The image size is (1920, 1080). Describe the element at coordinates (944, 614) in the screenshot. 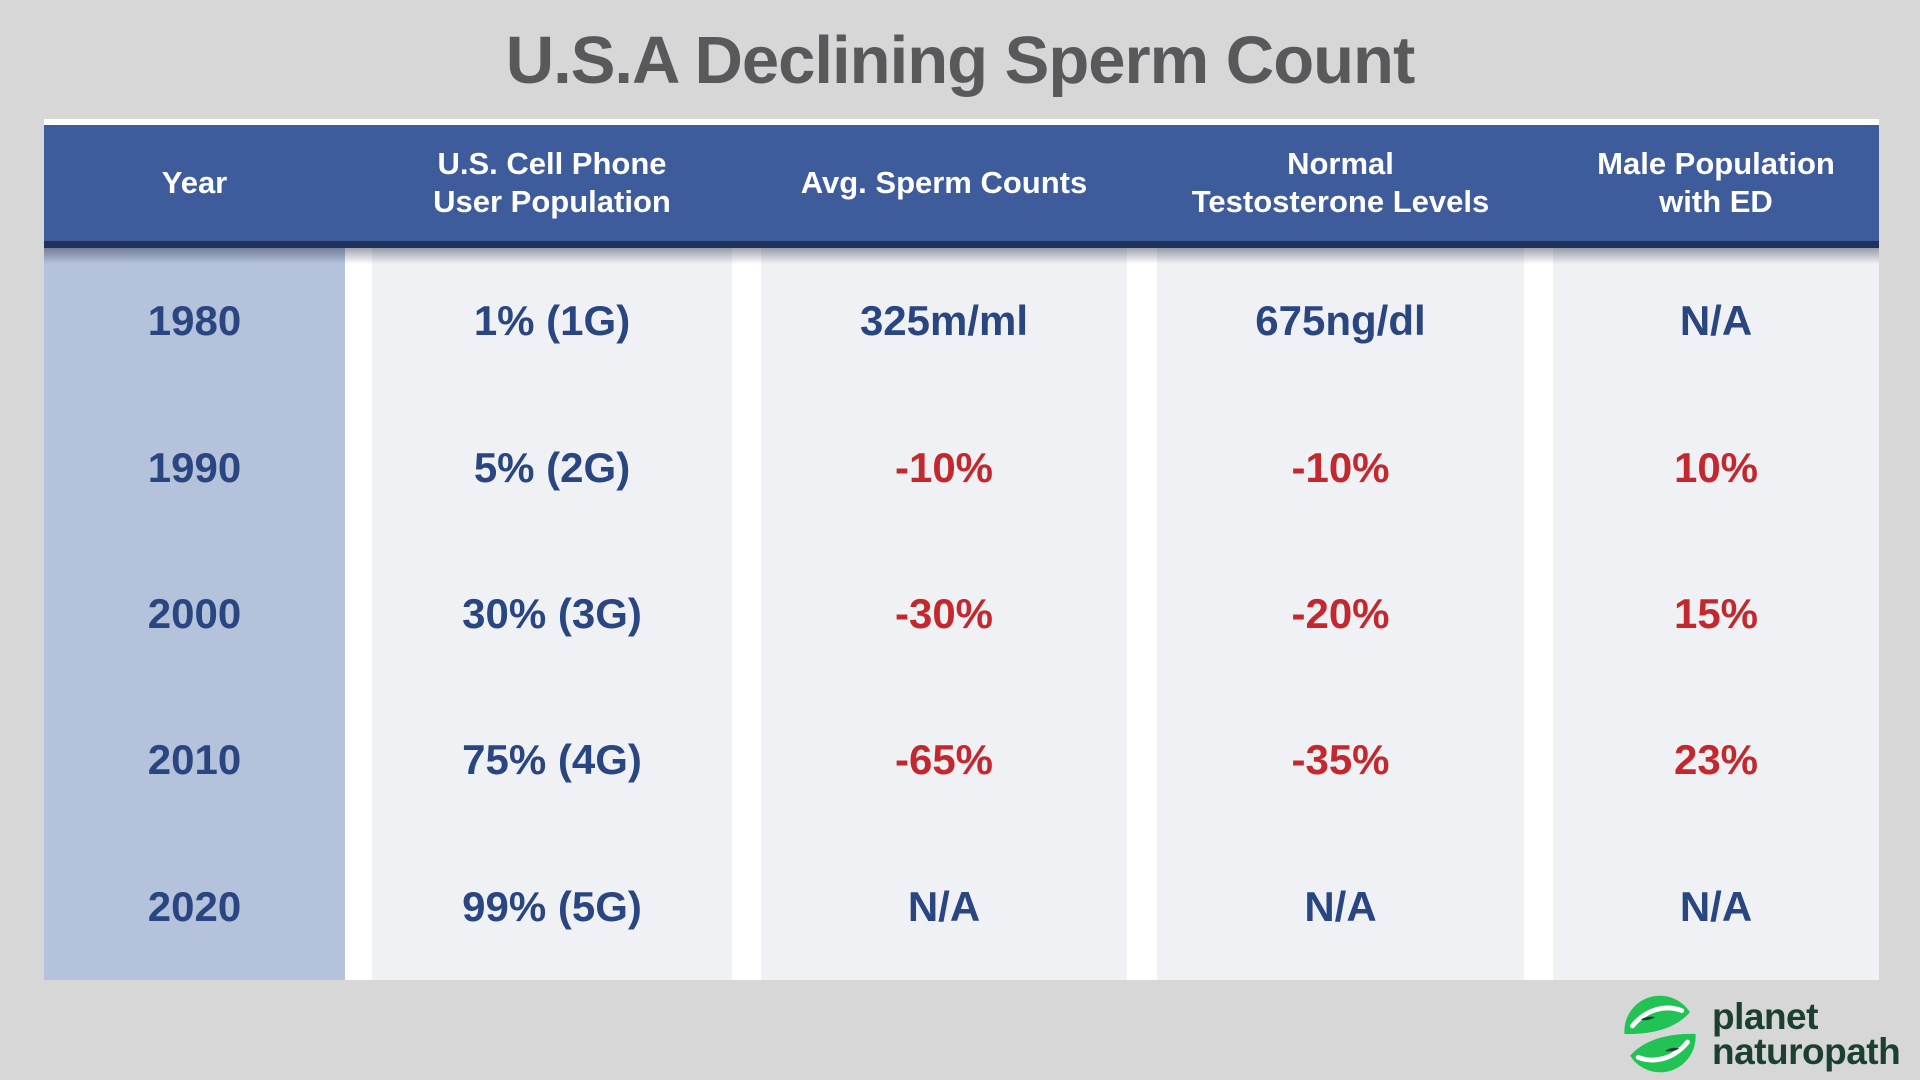

I see `table-cell: -30%` at that location.